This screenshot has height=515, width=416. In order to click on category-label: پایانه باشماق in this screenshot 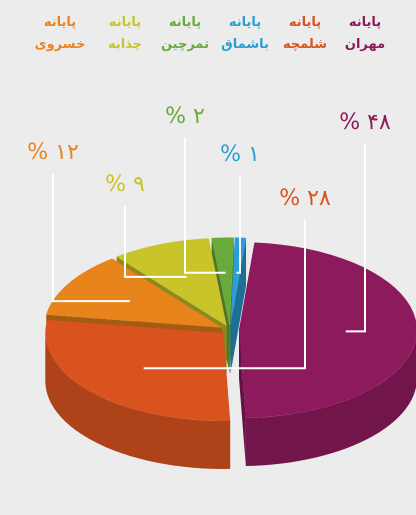, I will do `click(245, 33)`.